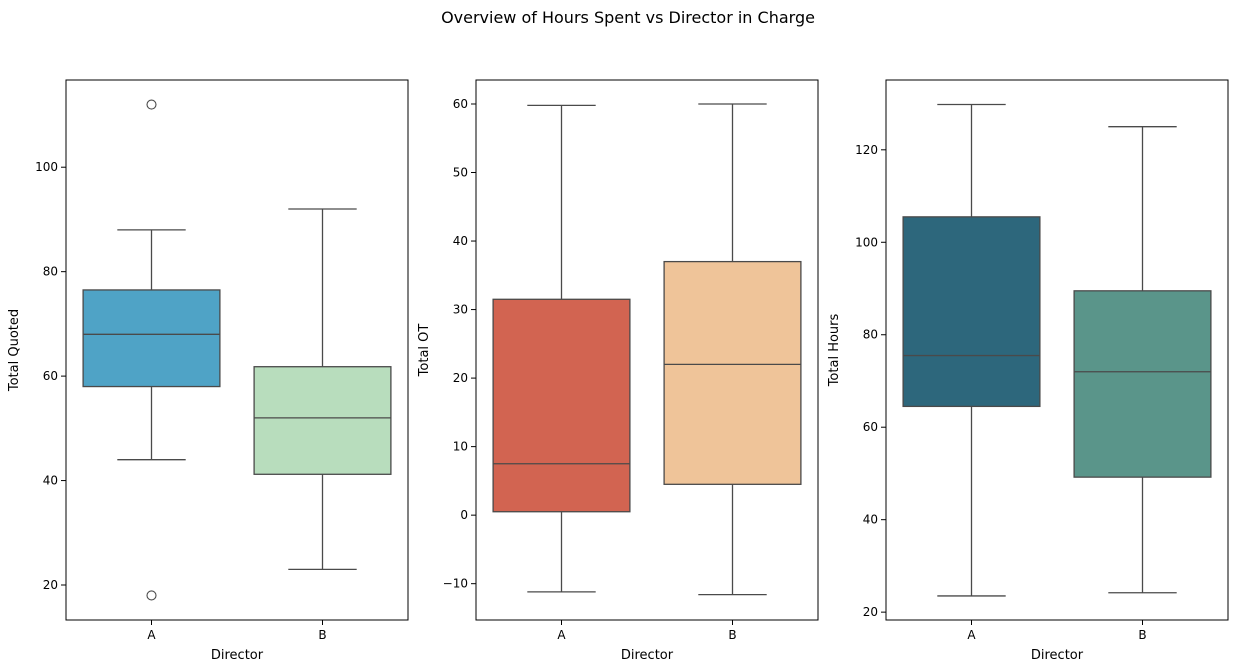 This screenshot has width=1238, height=672. Describe the element at coordinates (866, 150) in the screenshot. I see `y-tick-label: 120` at that location.